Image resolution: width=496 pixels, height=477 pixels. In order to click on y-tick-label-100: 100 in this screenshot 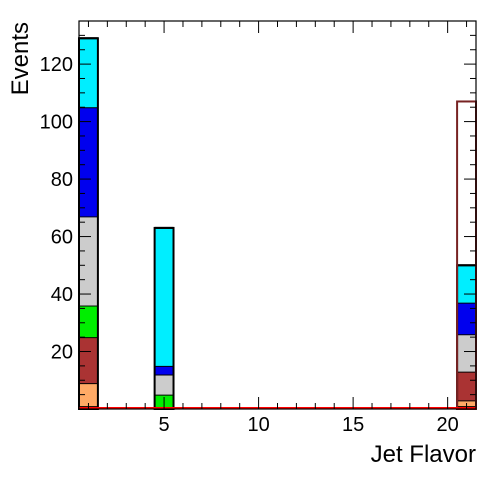, I will do `click(56, 123)`.